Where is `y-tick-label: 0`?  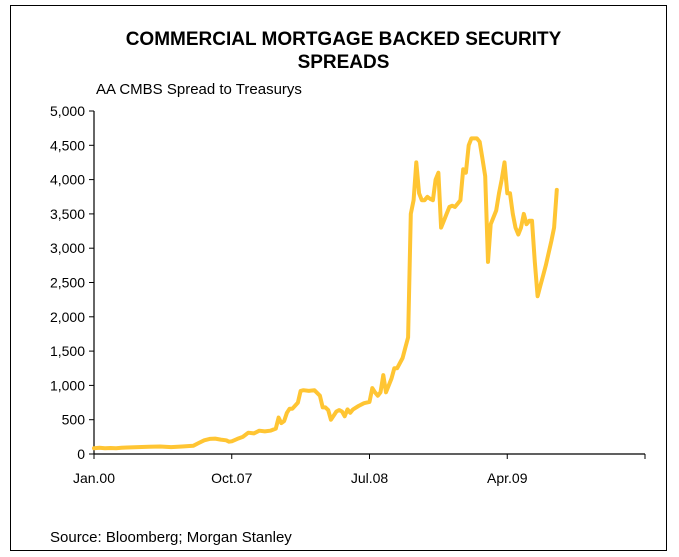
y-tick-label: 0 is located at coordinates (81, 454).